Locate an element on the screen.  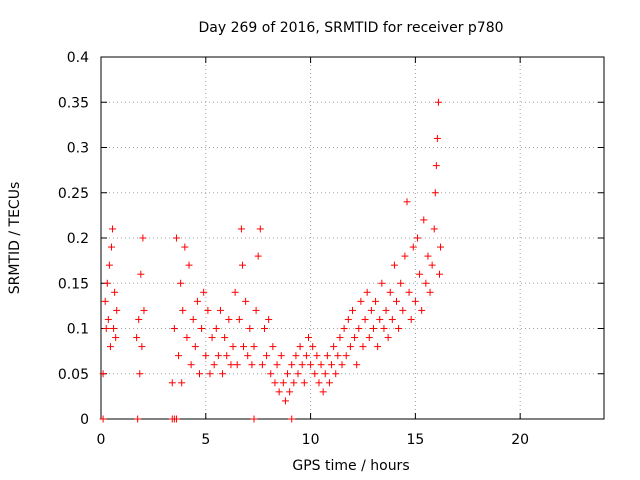
y-tick-label: 0.3 is located at coordinates (78, 149).